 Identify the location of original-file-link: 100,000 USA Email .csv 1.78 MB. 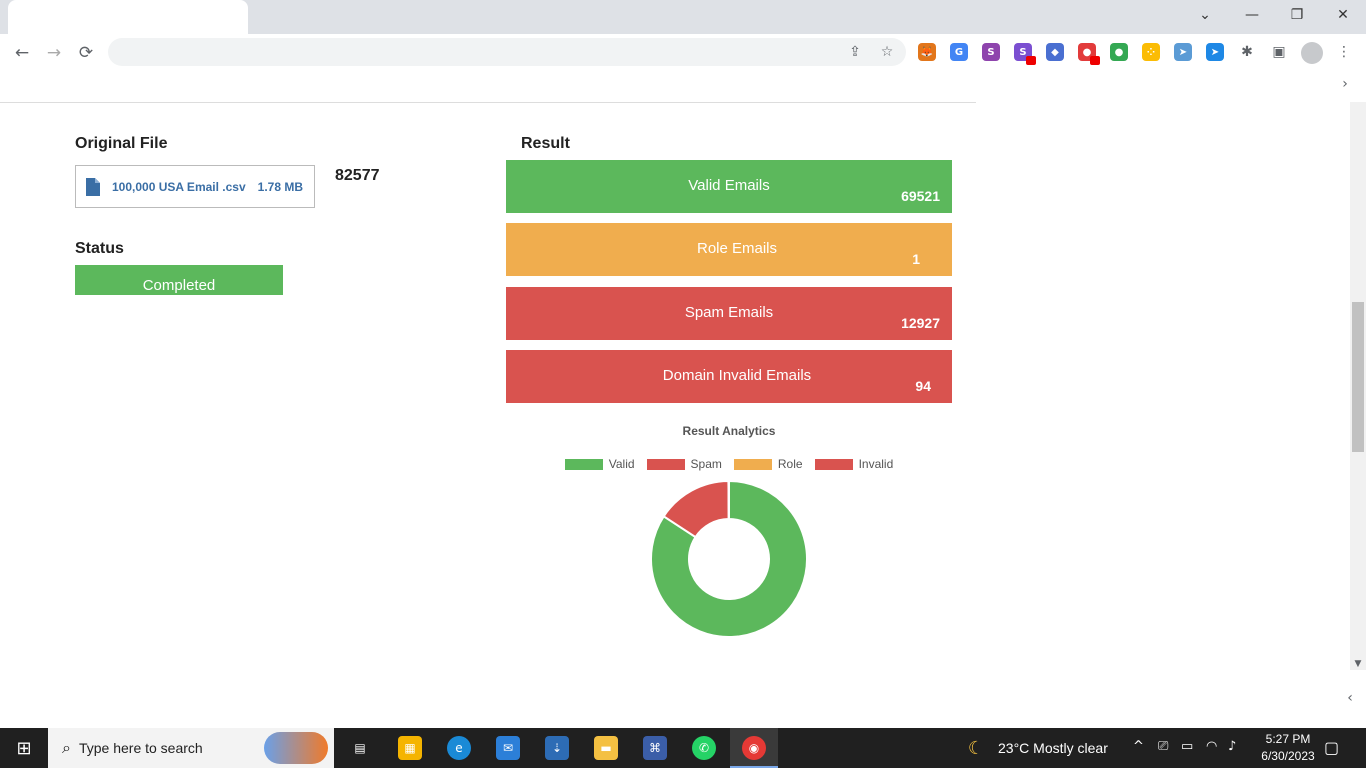
(195, 186).